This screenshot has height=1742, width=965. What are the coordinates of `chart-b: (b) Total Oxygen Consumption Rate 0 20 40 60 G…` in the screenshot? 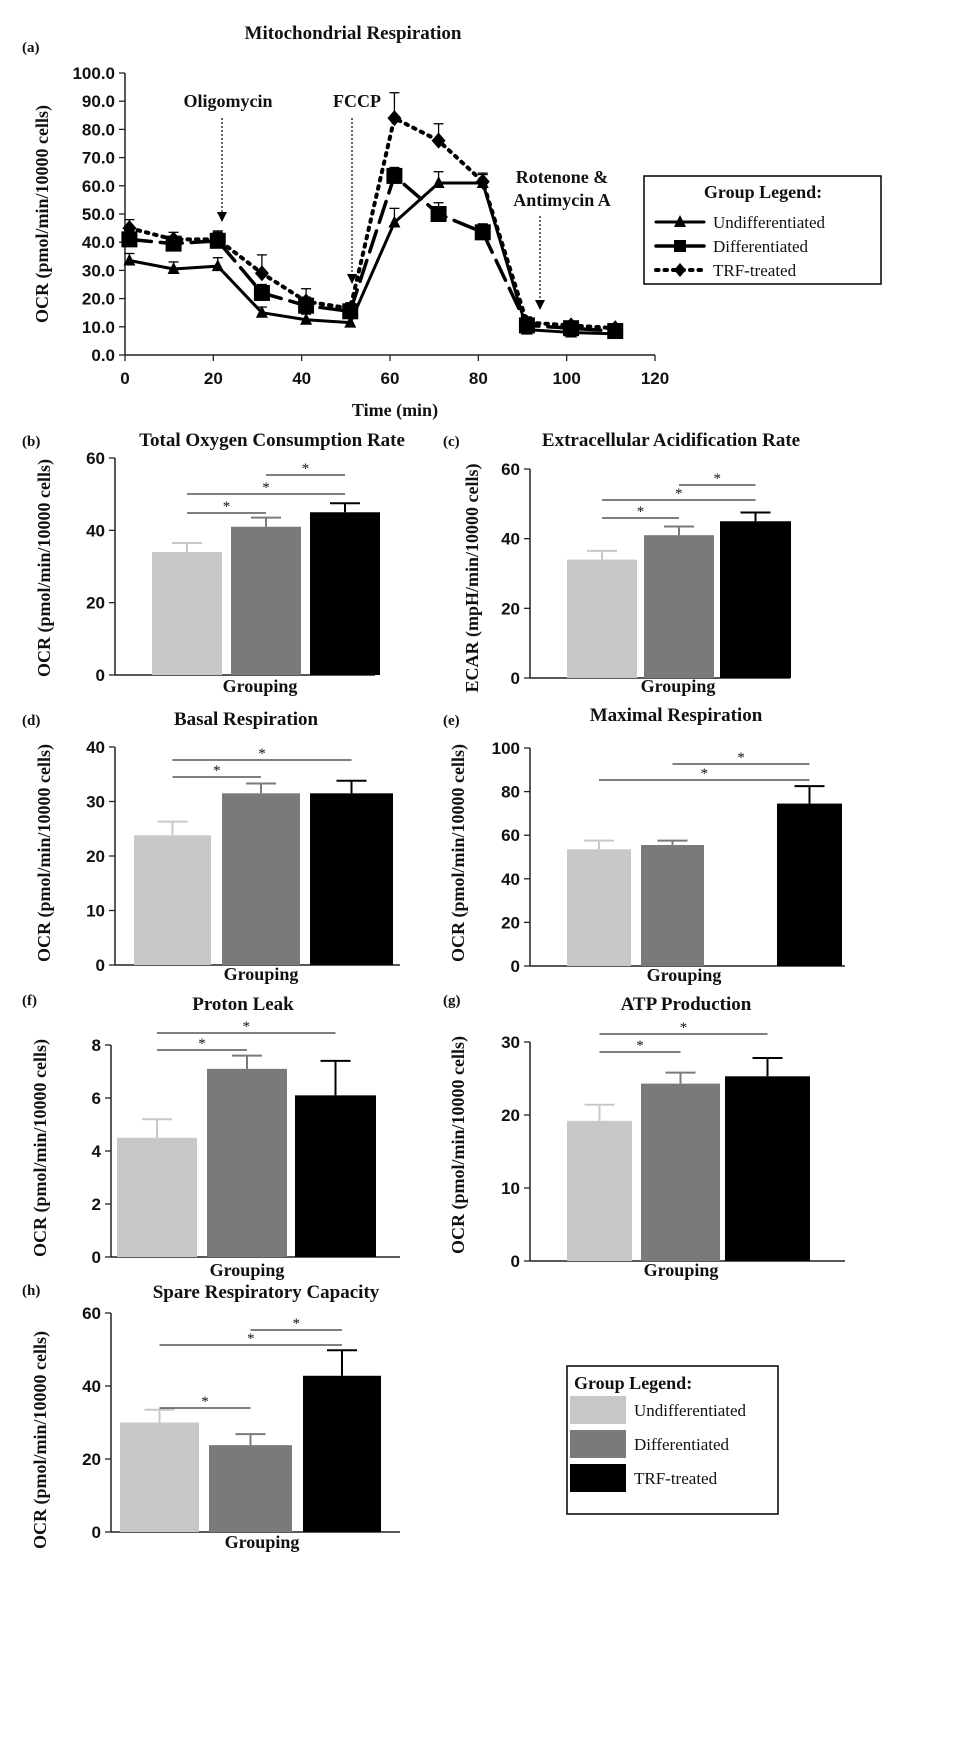 It's located at (213, 563).